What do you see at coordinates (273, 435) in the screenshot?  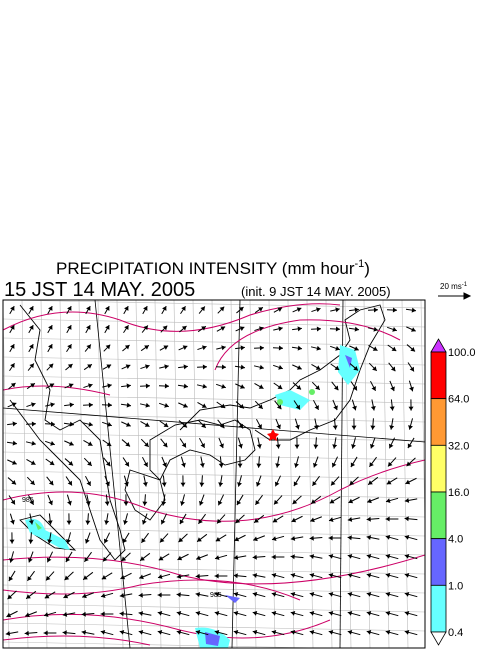 I see `location-marker` at bounding box center [273, 435].